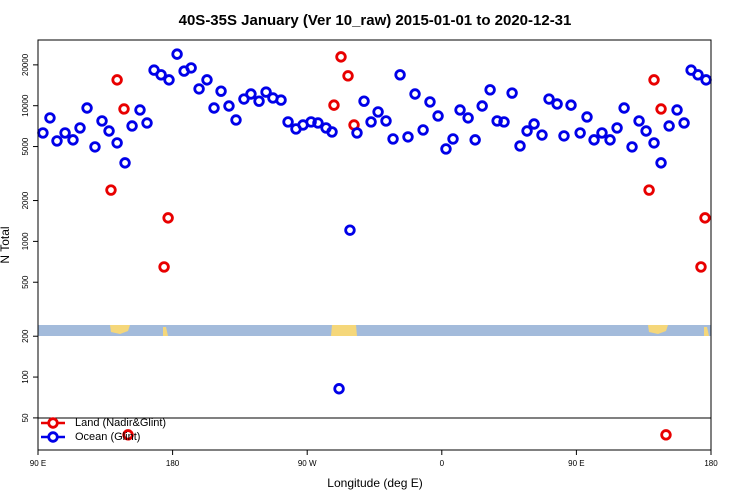 Image resolution: width=750 pixels, height=500 pixels. I want to click on y-tick-label: 10000, so click(25, 105).